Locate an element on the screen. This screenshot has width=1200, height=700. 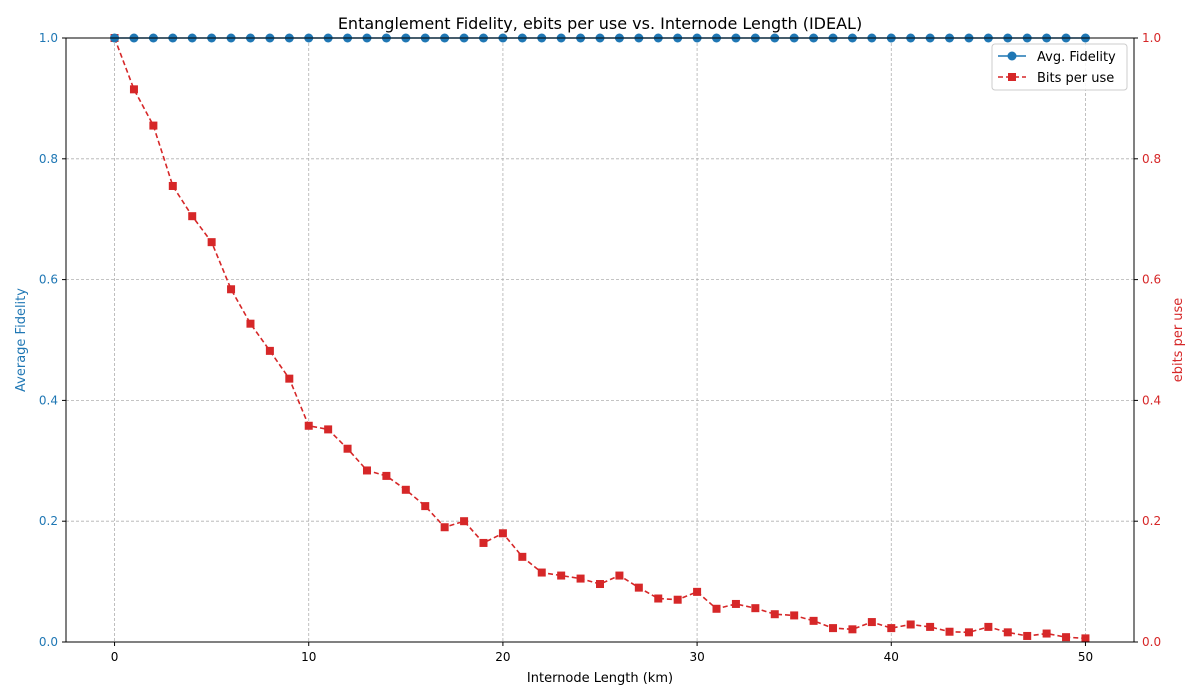
right-y-tick-label: 0.6 is located at coordinates (1151, 280).